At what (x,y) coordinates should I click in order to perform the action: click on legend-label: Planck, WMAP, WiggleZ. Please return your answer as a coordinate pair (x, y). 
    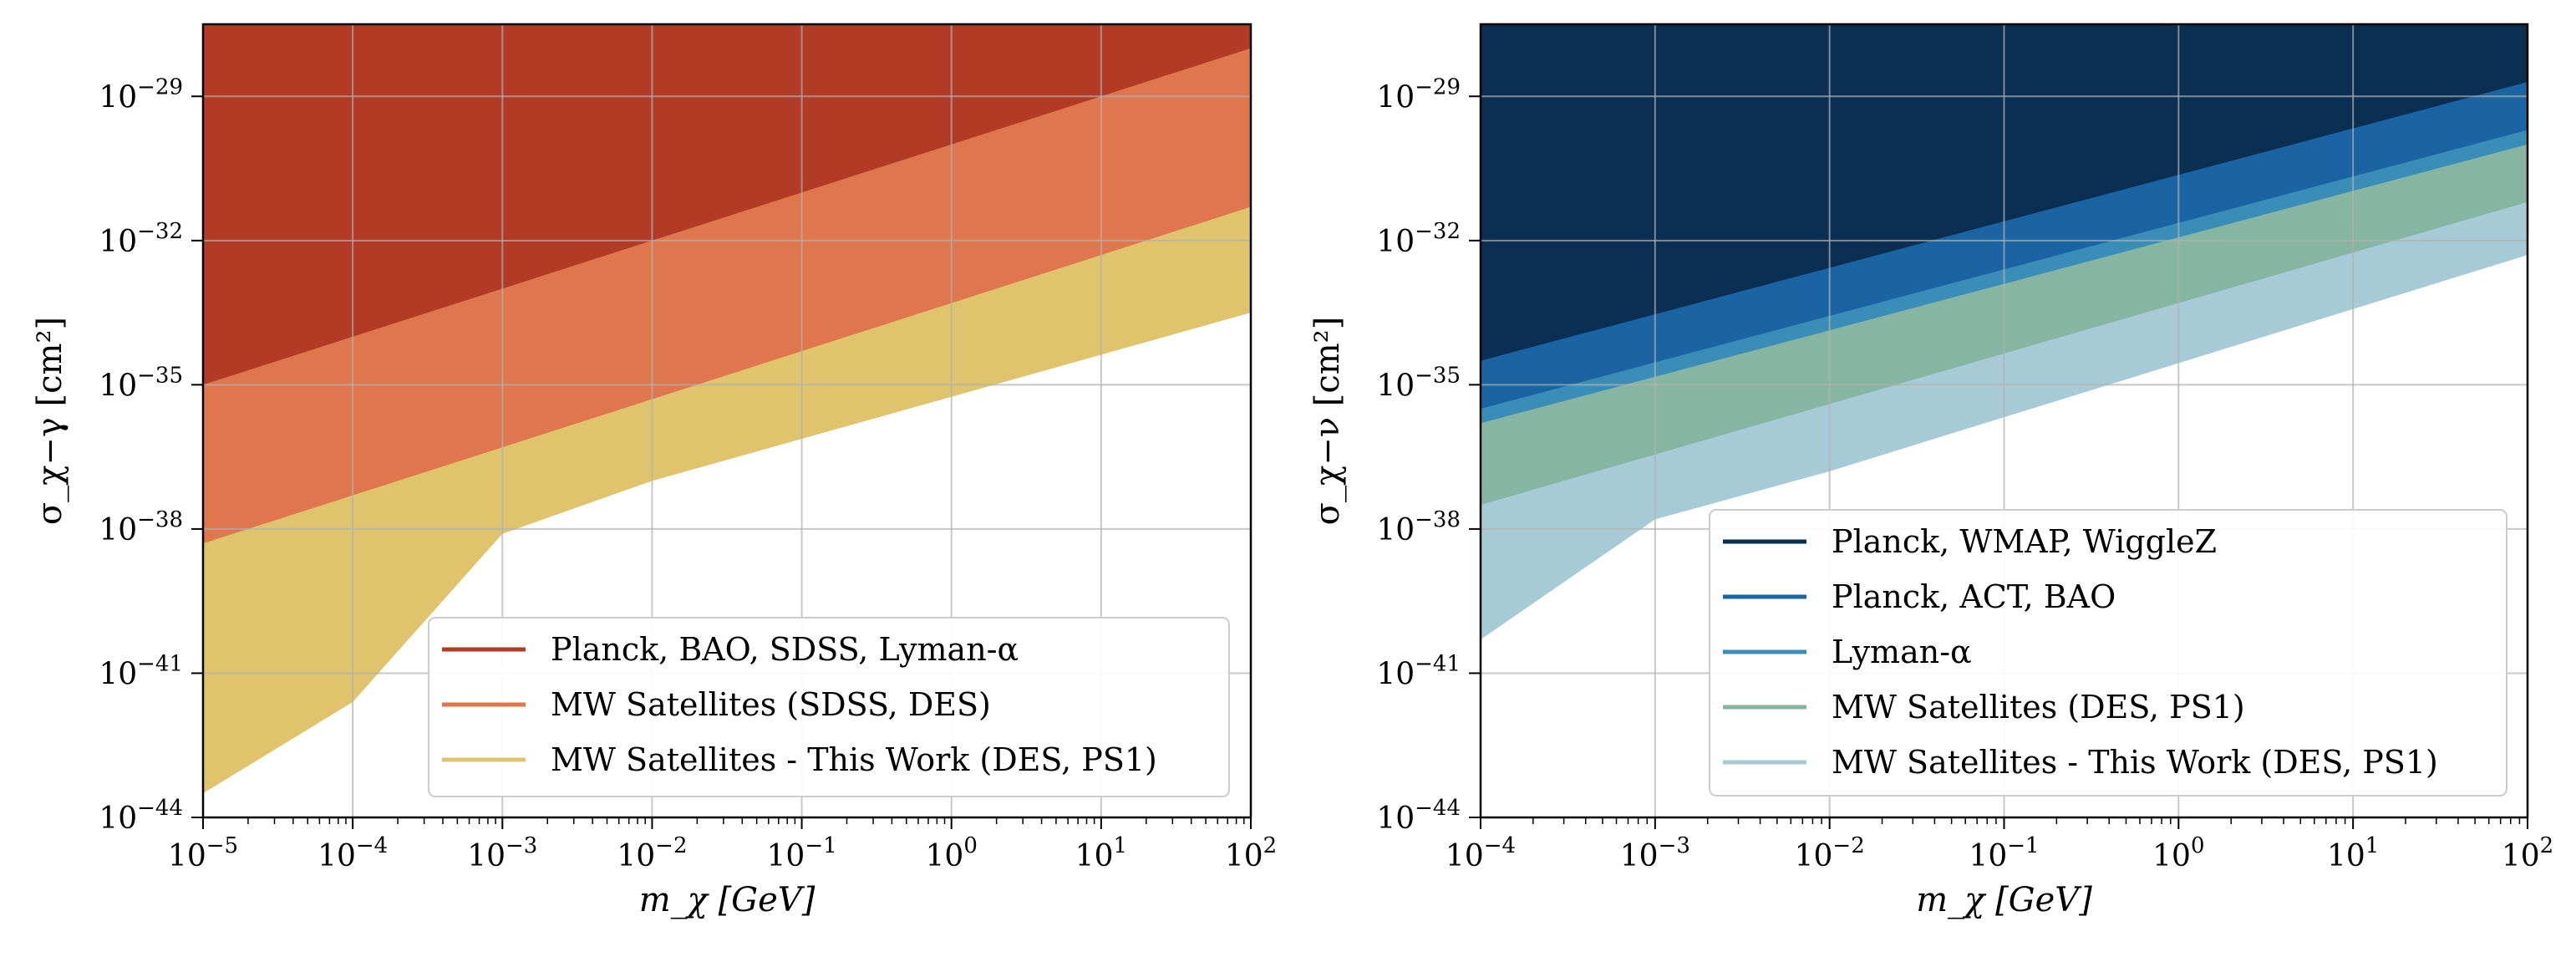
    Looking at the image, I should click on (2024, 541).